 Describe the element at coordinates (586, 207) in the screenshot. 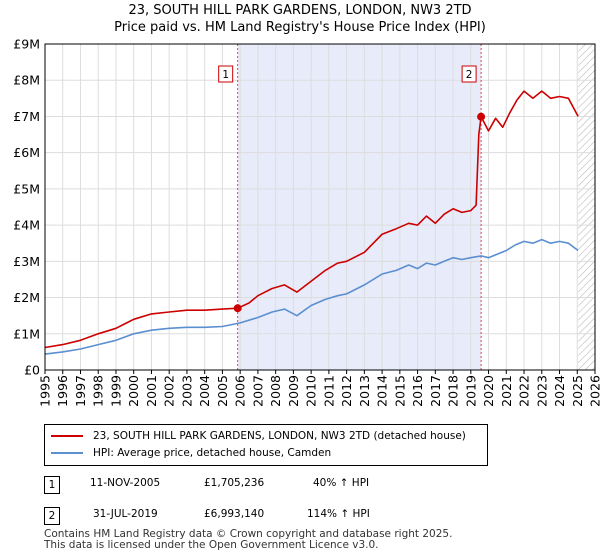

I see `forecast-hatched-region` at that location.